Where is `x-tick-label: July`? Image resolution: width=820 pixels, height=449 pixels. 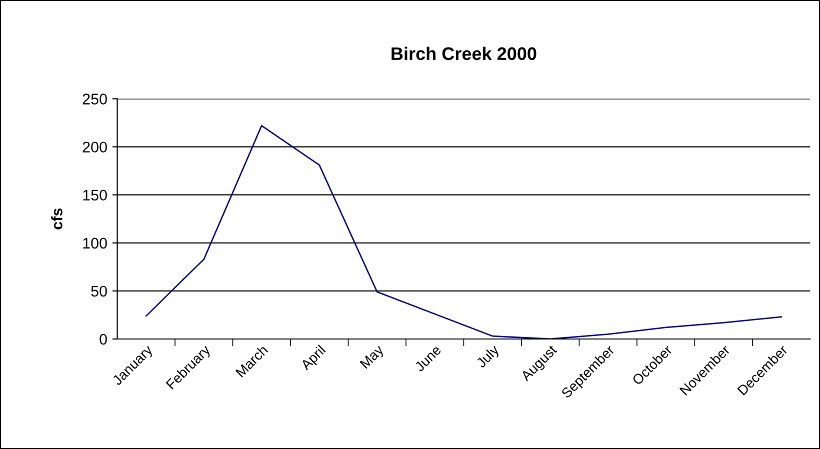
x-tick-label: July is located at coordinates (488, 357).